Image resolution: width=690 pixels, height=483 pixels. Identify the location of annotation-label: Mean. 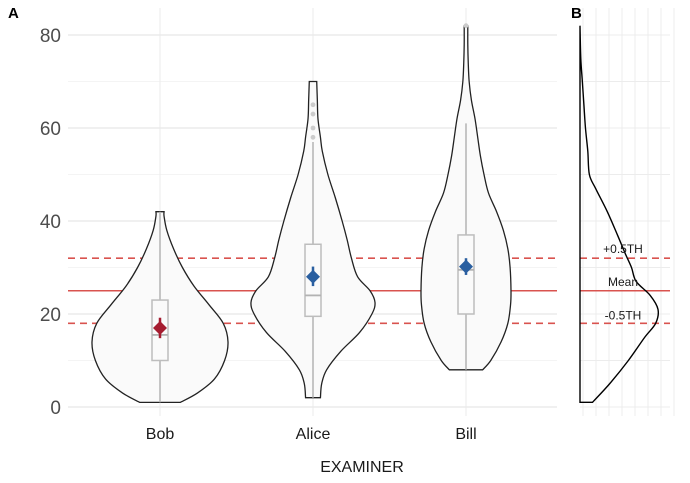
(623, 282).